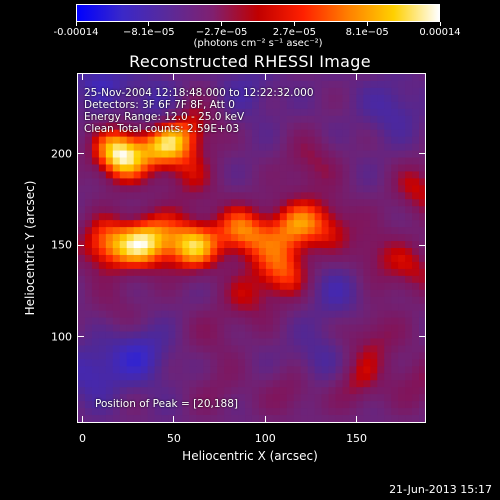 Image resolution: width=500 pixels, height=500 pixels. What do you see at coordinates (173, 438) in the screenshot?
I see `x-tick-label: 50` at bounding box center [173, 438].